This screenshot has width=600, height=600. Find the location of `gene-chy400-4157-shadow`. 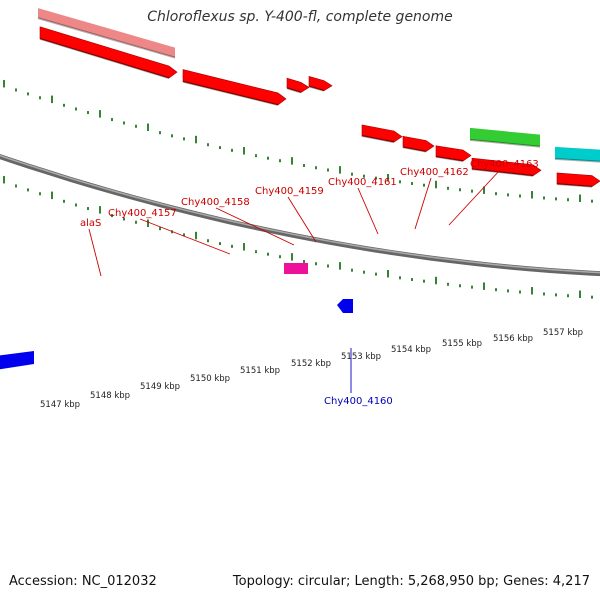

gene-chy400-4157-shadow is located at coordinates (104, 58).